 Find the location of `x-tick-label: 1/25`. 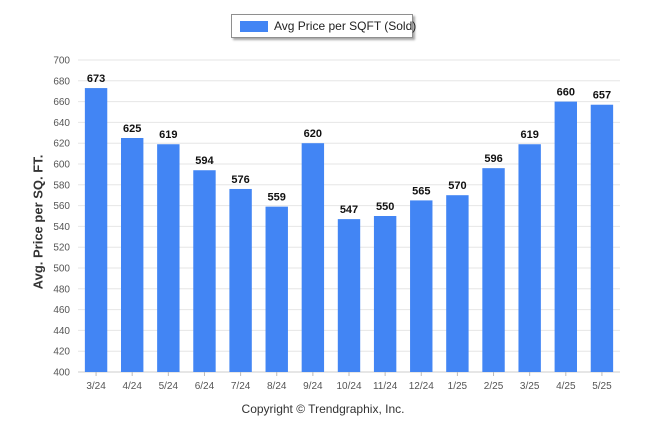

x-tick-label: 1/25 is located at coordinates (458, 386).